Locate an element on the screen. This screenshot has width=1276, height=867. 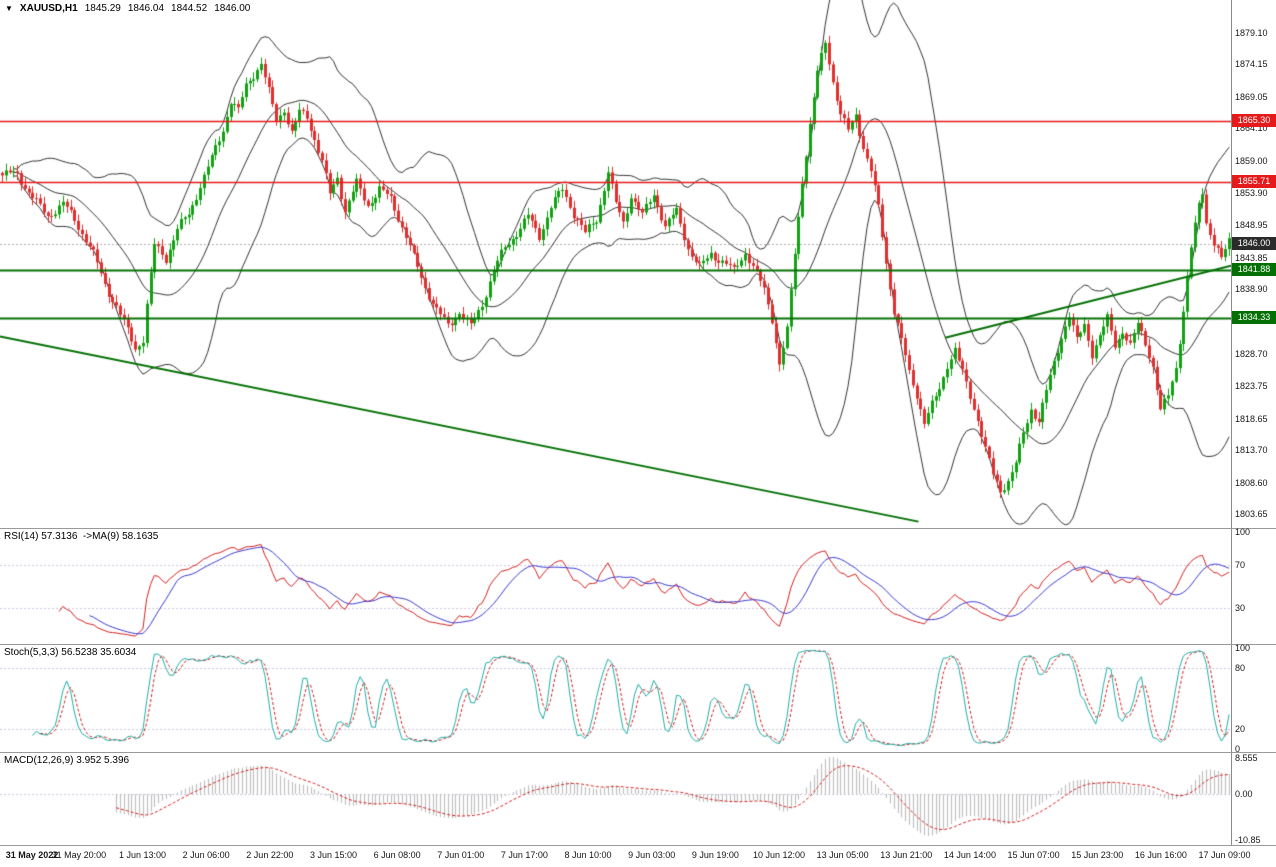
rsi-value-axis: 100 70 30 is located at coordinates (1253, 585).